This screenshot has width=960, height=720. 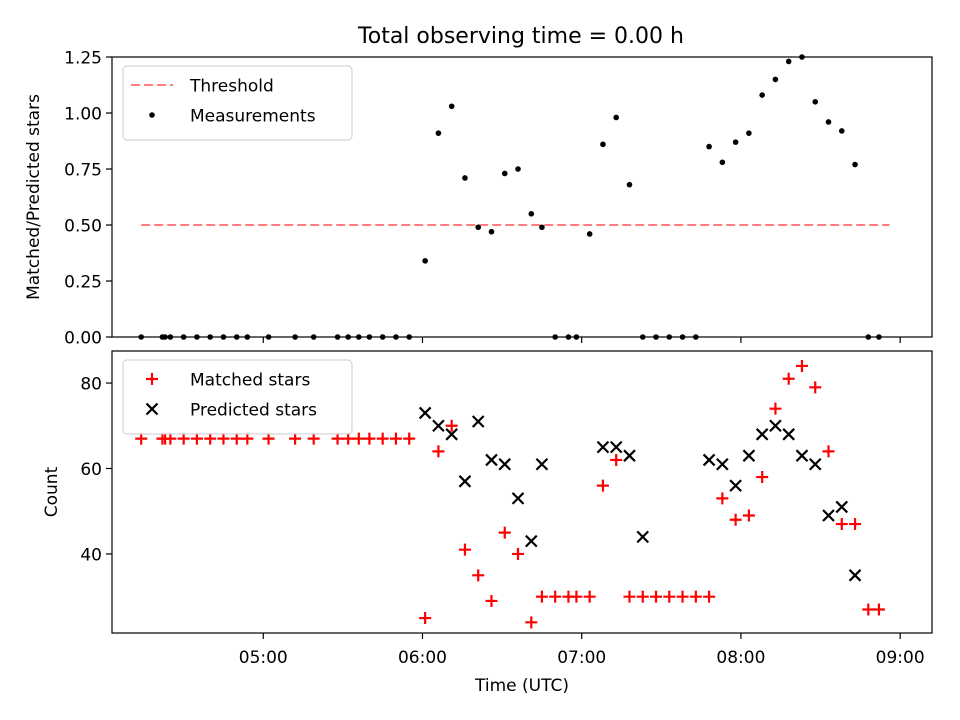 What do you see at coordinates (83, 115) in the screenshot?
I see `y-tick-label: 1.00` at bounding box center [83, 115].